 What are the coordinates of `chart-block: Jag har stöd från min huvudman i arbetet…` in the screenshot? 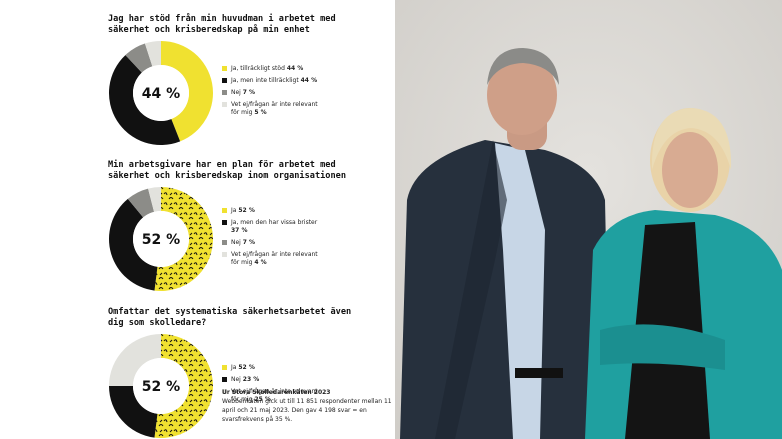 It's located at (251, 80).